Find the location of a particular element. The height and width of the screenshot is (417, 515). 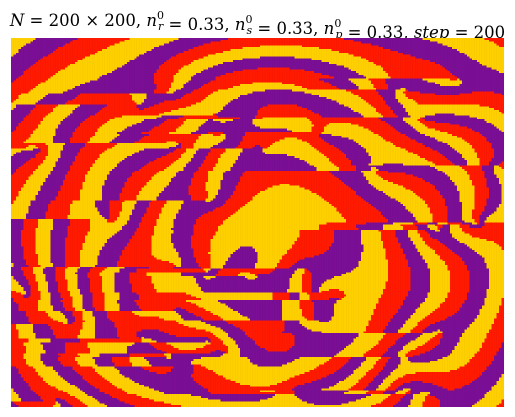

title-part: = 200 is located at coordinates (477, 32).